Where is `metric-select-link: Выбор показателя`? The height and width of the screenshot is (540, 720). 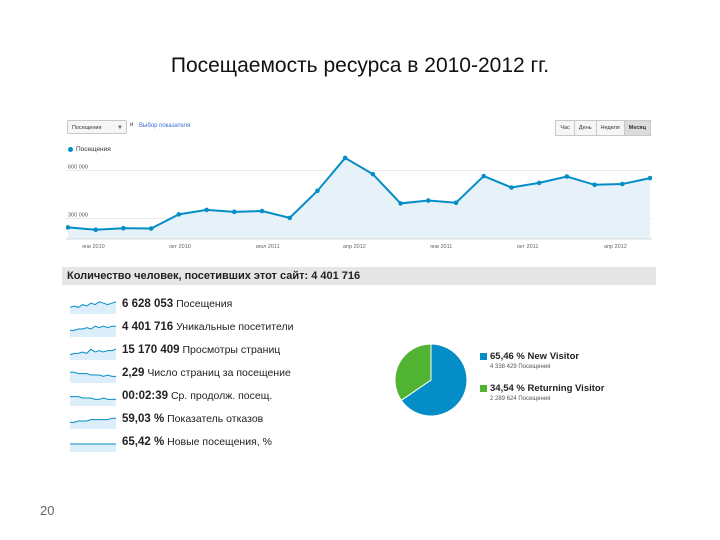 metric-select-link: Выбор показателя is located at coordinates (165, 126).